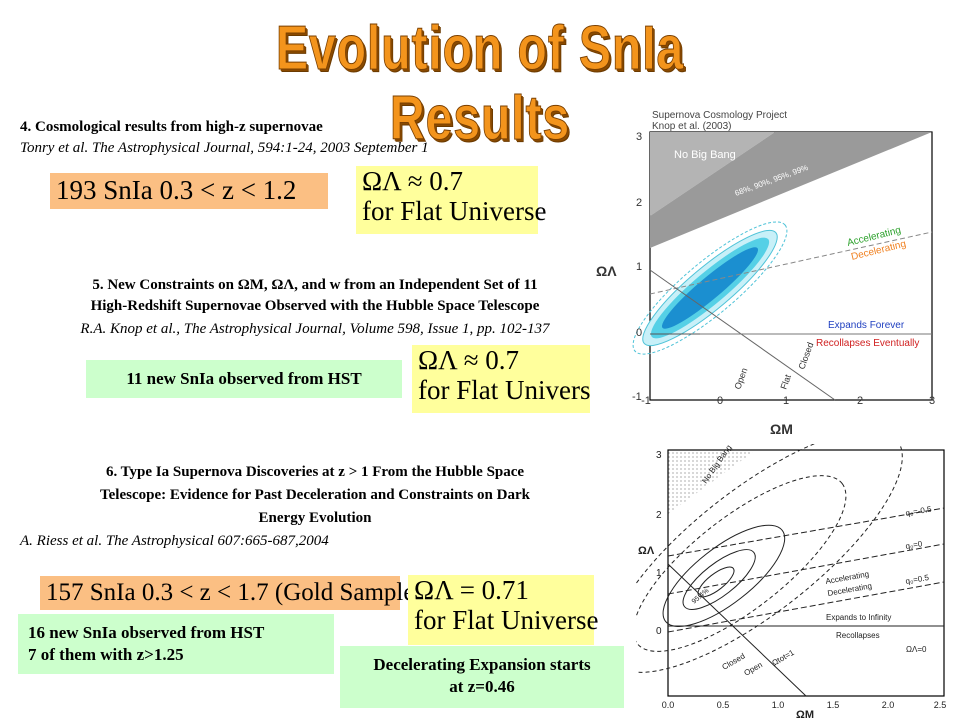 This screenshot has width=960, height=720. Describe the element at coordinates (867, 343) in the screenshot. I see `recollapses-label: Recollapses Eventually` at that location.